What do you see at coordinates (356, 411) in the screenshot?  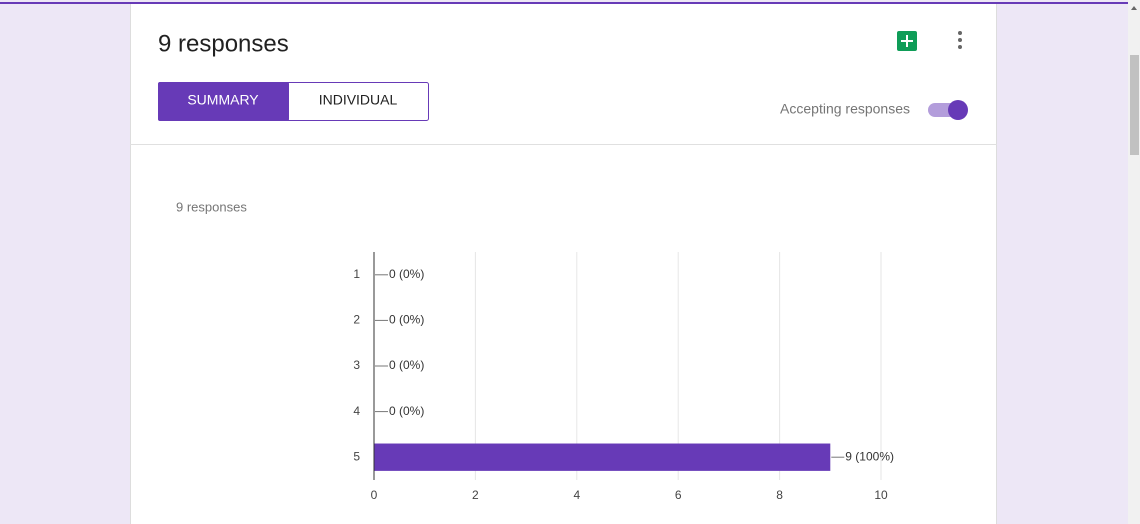 I see `y-tick-label: 4` at bounding box center [356, 411].